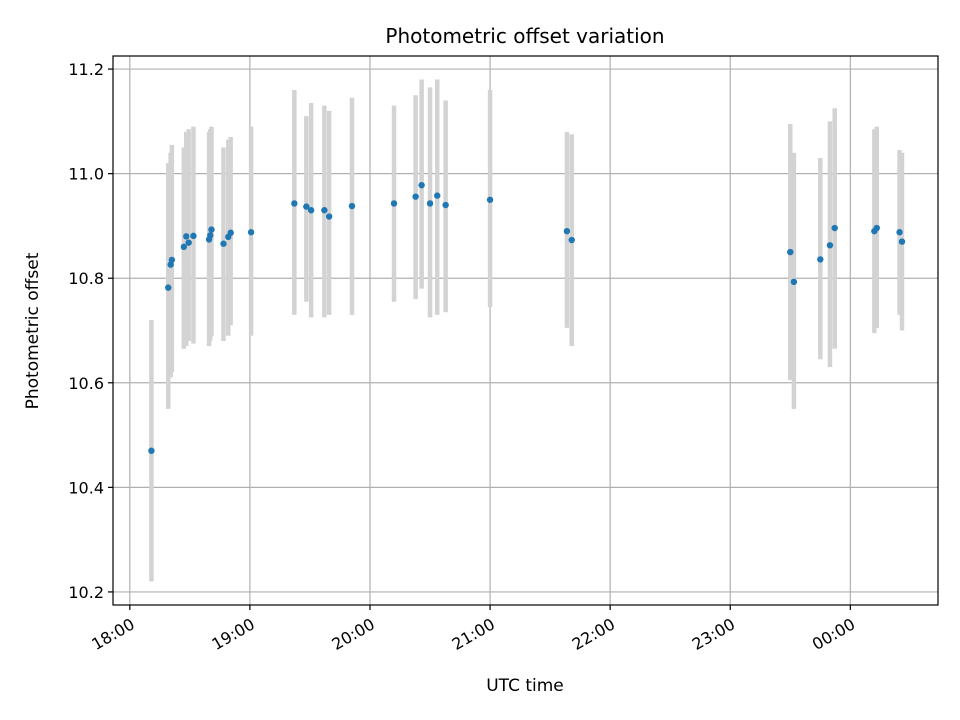  What do you see at coordinates (86, 69) in the screenshot?
I see `y-tick-label: 11.2` at bounding box center [86, 69].